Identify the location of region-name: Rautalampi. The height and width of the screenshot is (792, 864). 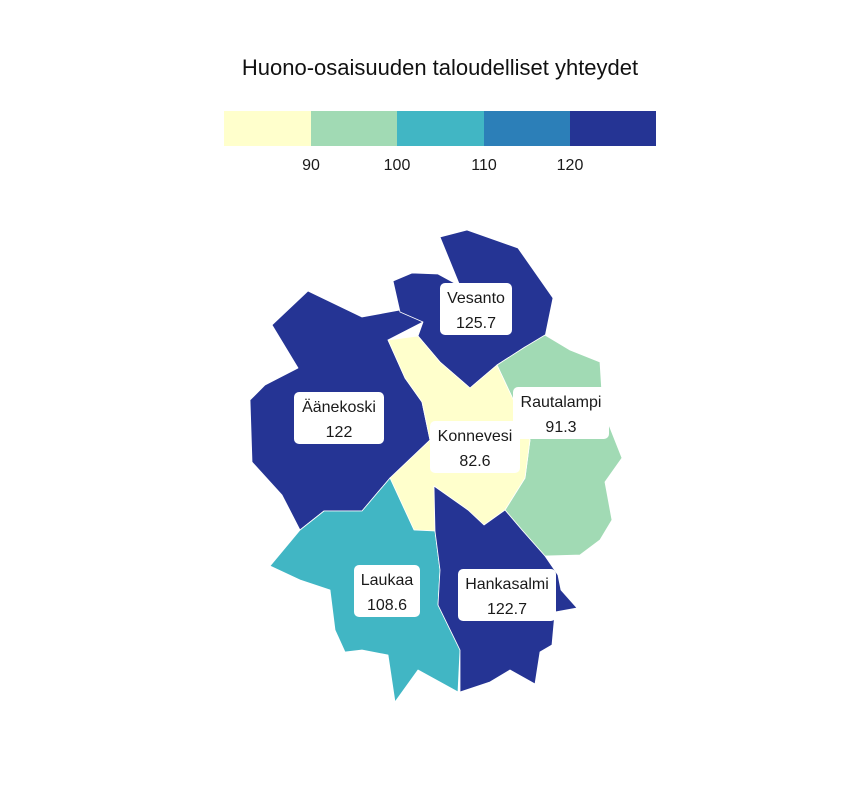
(561, 402).